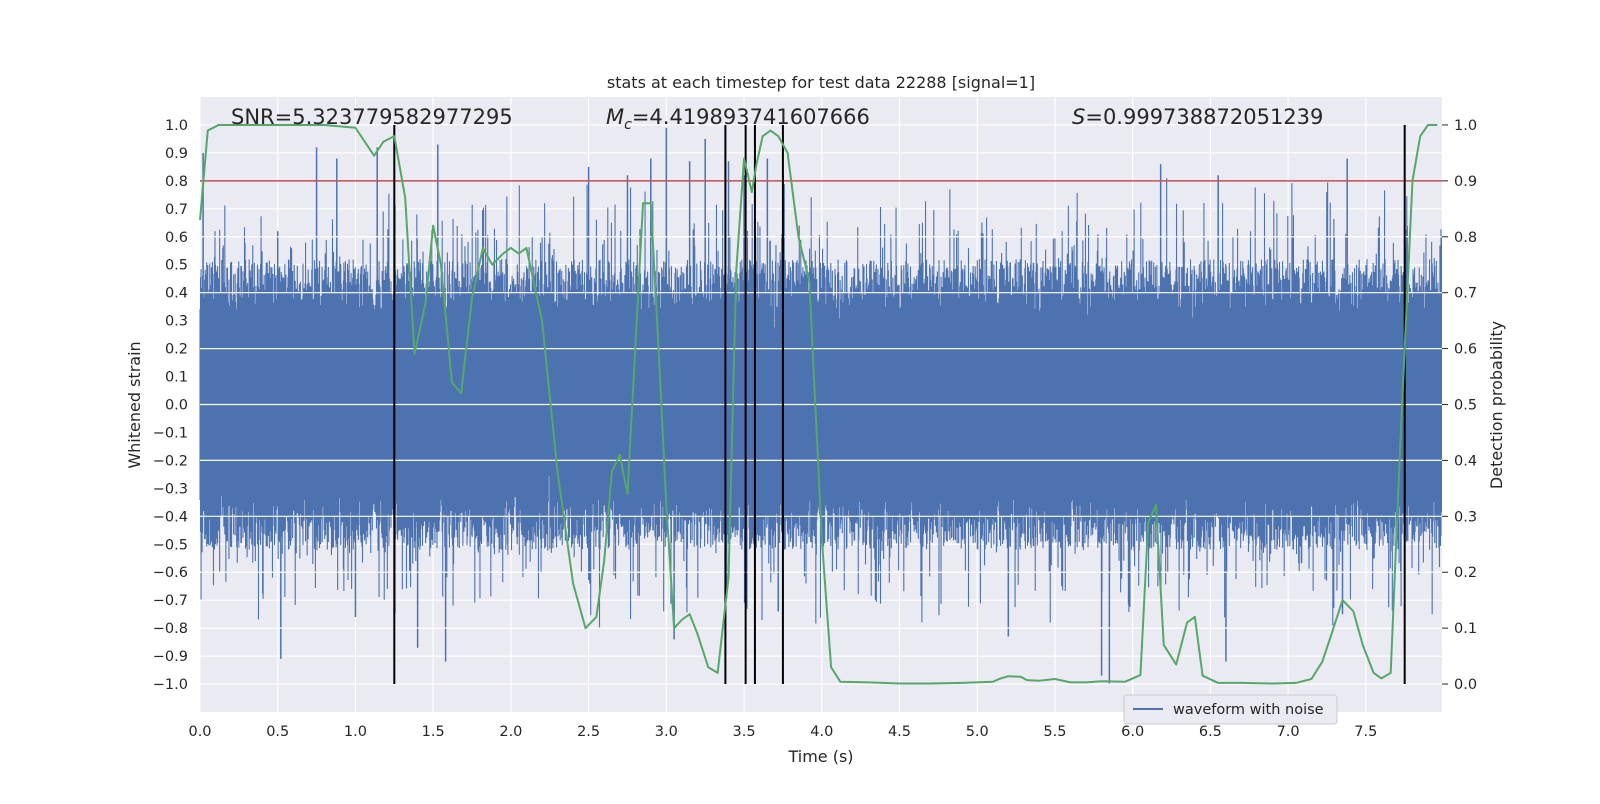  What do you see at coordinates (1054, 732) in the screenshot?
I see `x-tick-label: 5.5` at bounding box center [1054, 732].